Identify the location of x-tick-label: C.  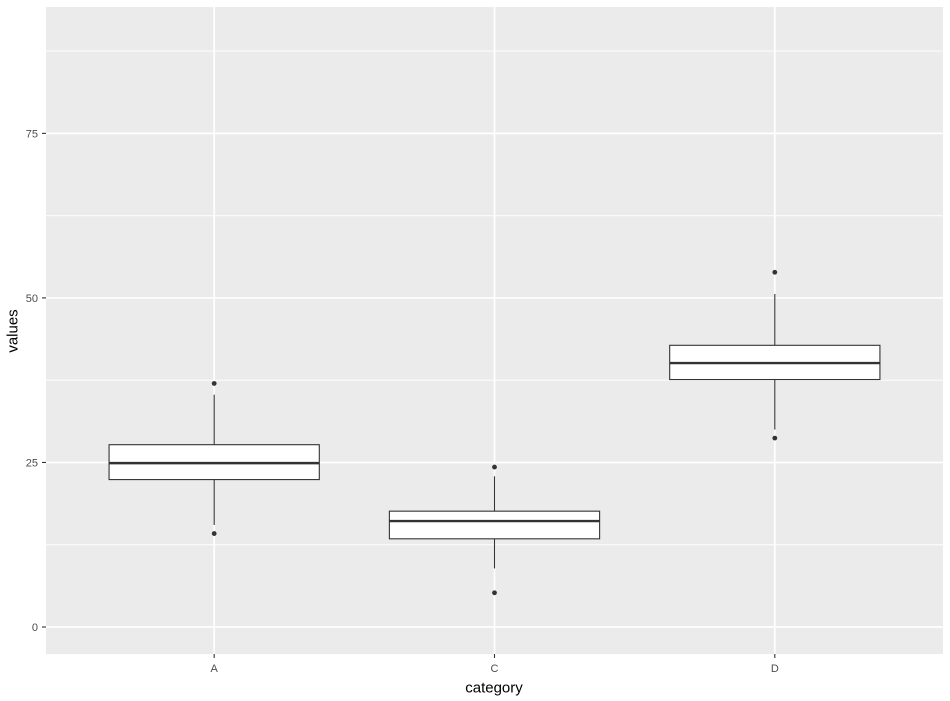
(495, 669).